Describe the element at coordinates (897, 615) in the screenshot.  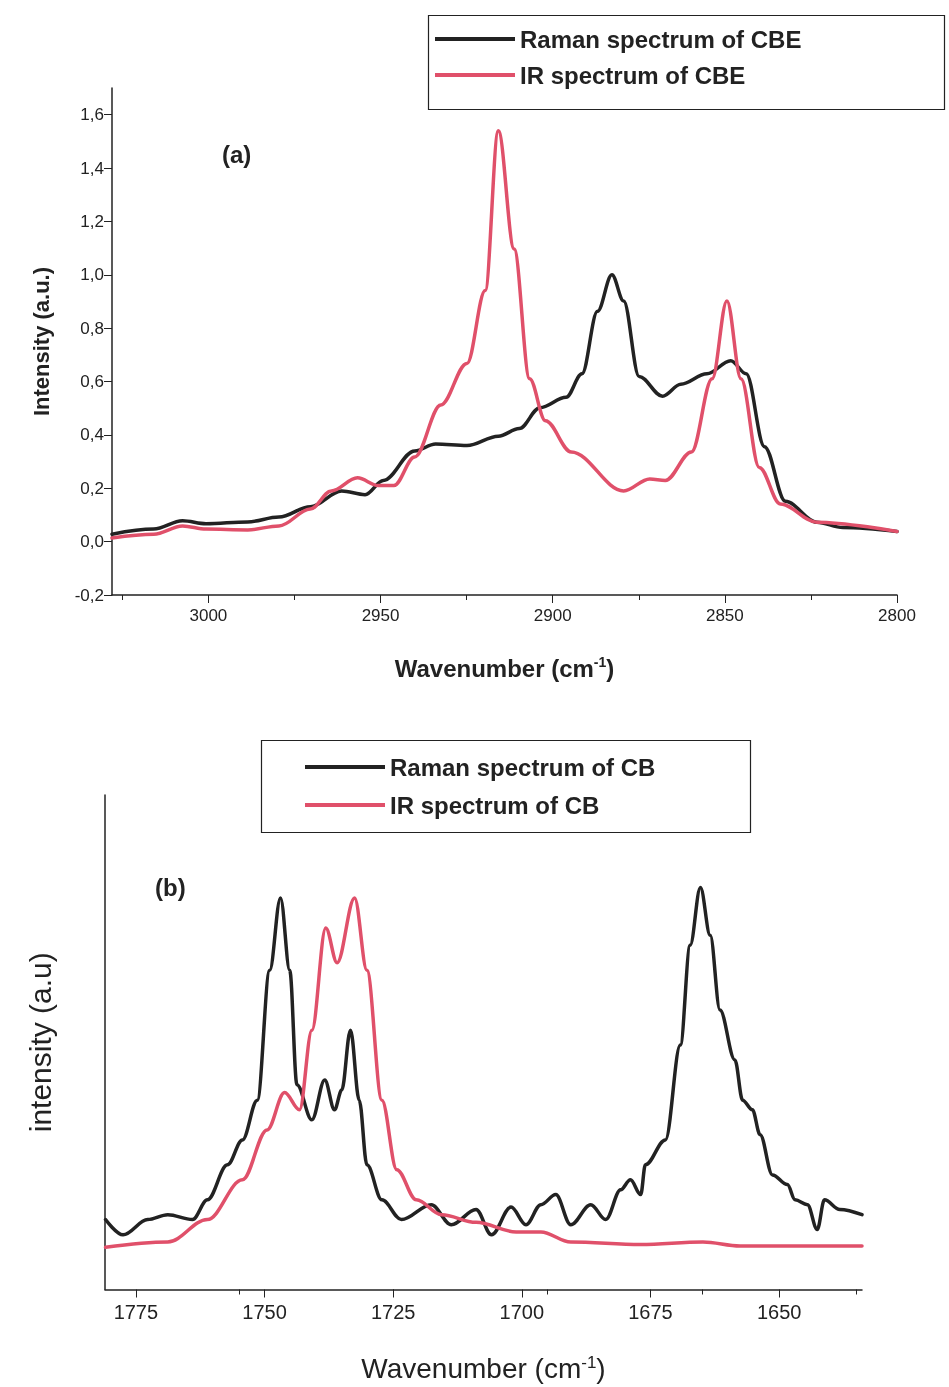
I see `x-tick-label: 2800` at that location.